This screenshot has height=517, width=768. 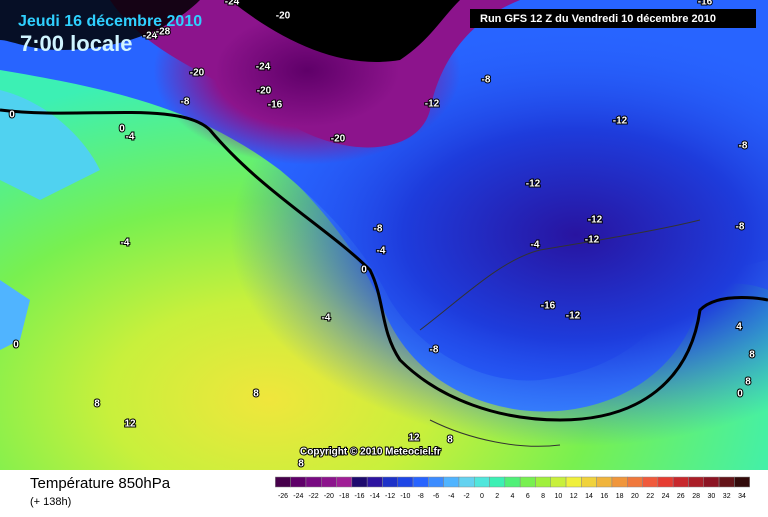 What do you see at coordinates (100, 483) in the screenshot?
I see `footer-title: Température 850hPa` at bounding box center [100, 483].